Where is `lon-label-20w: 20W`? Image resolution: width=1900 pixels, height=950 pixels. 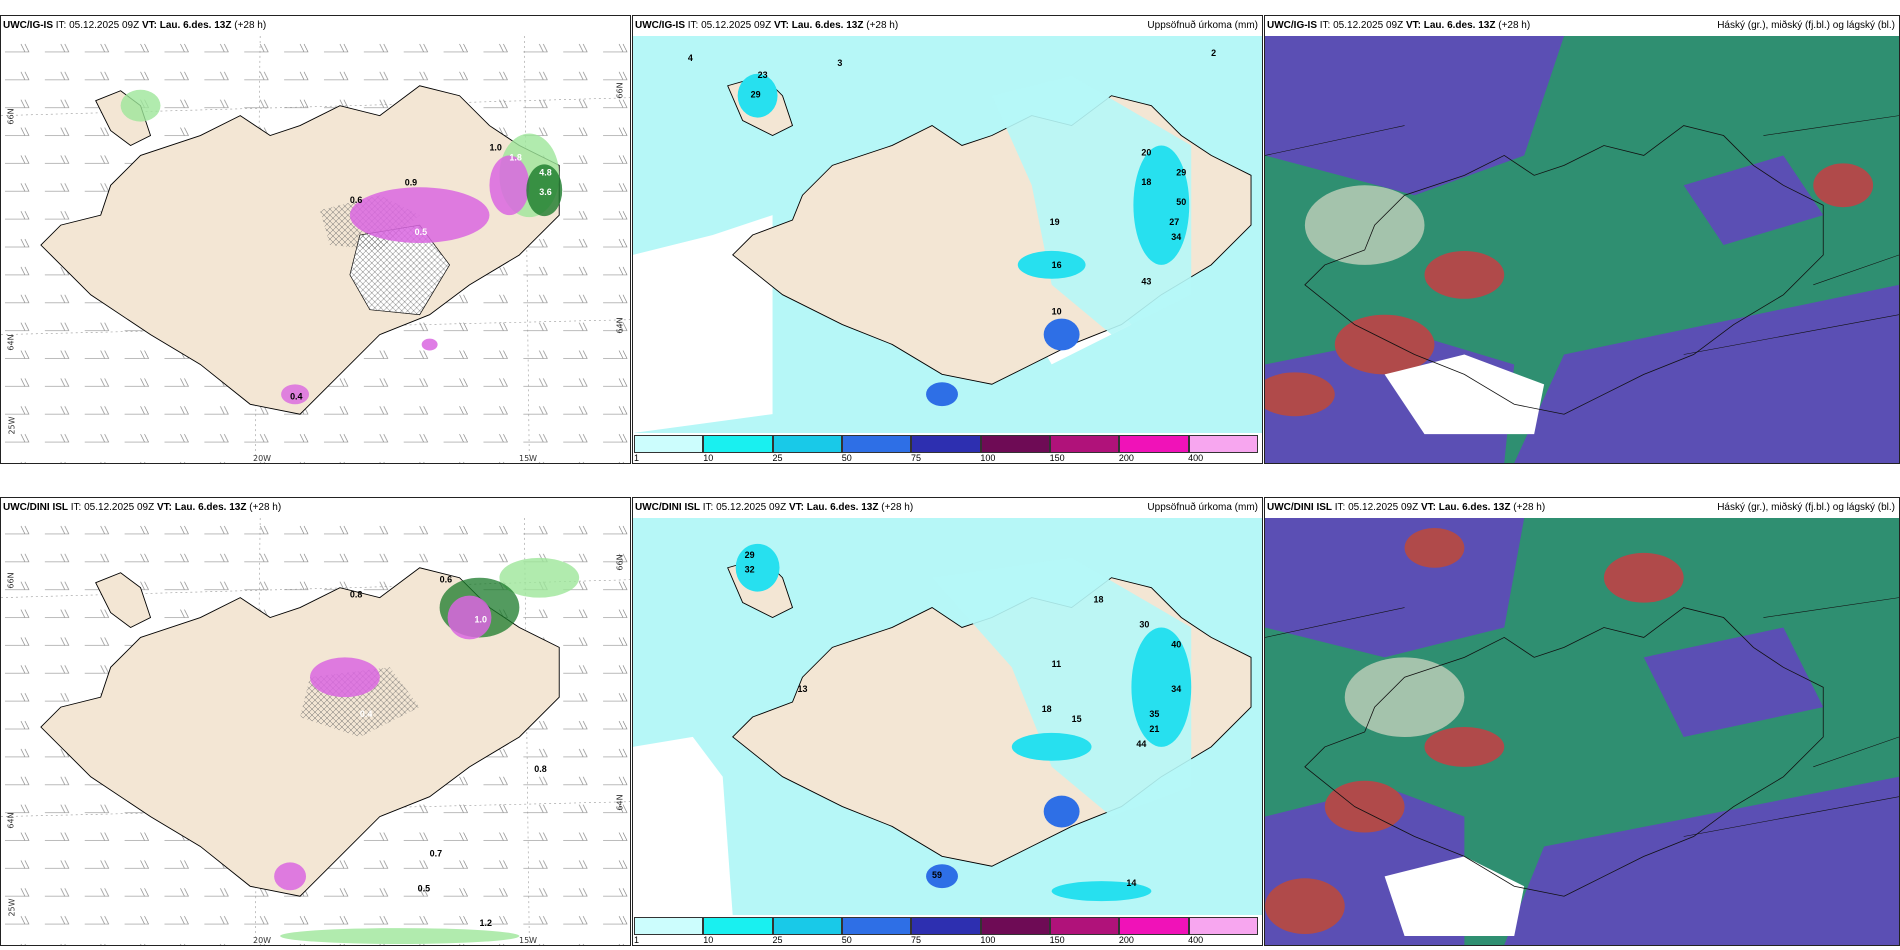
lon-label-20w: 20W is located at coordinates (262, 458).